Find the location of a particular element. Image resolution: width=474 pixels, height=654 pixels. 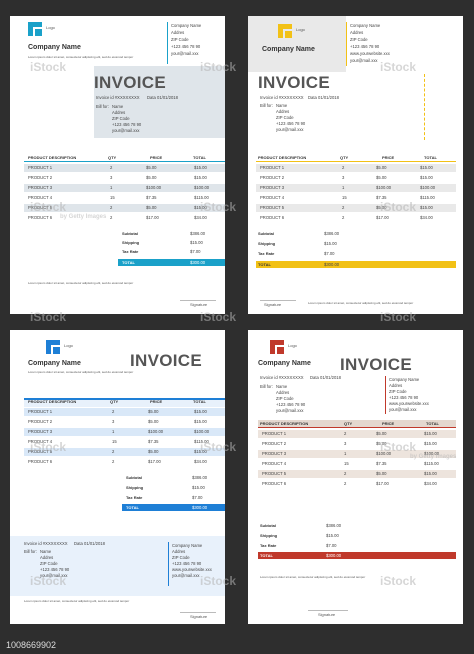

cell-description: PRODUCT 2 is located at coordinates (274, 443).